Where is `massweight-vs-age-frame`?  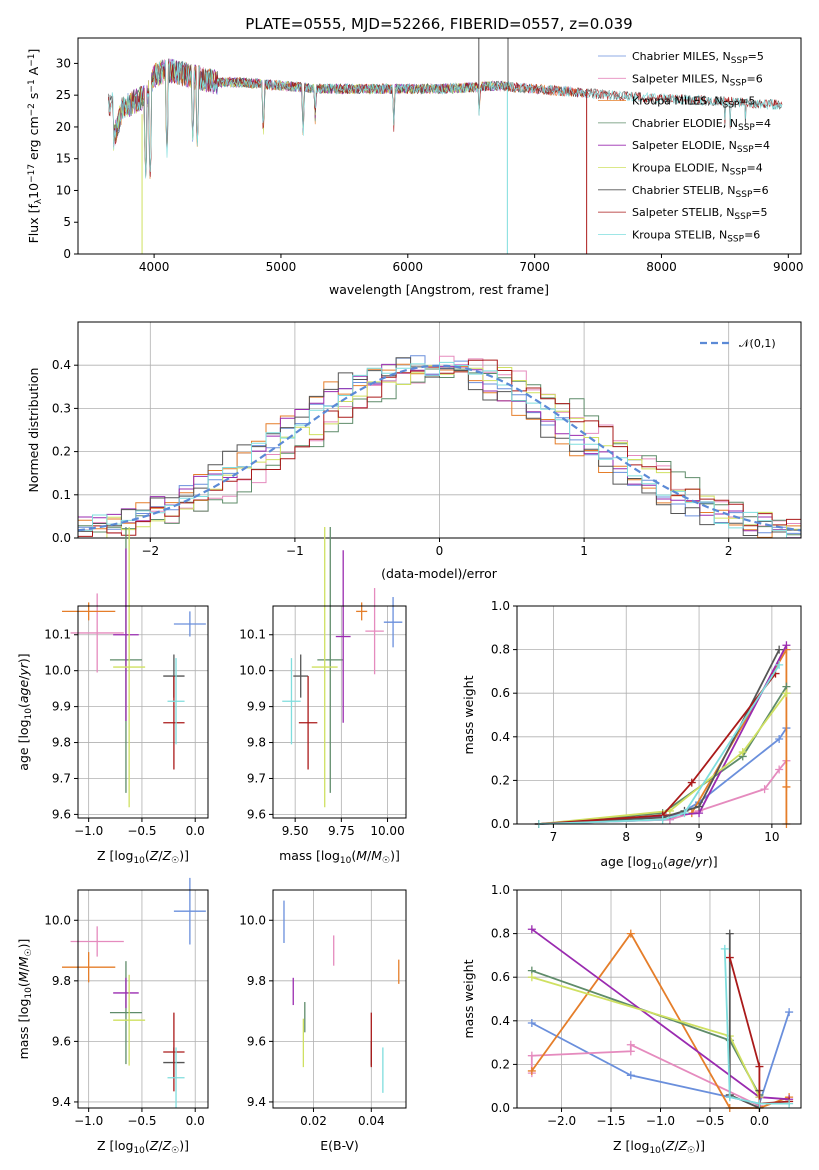 massweight-vs-age-frame is located at coordinates (659, 715).